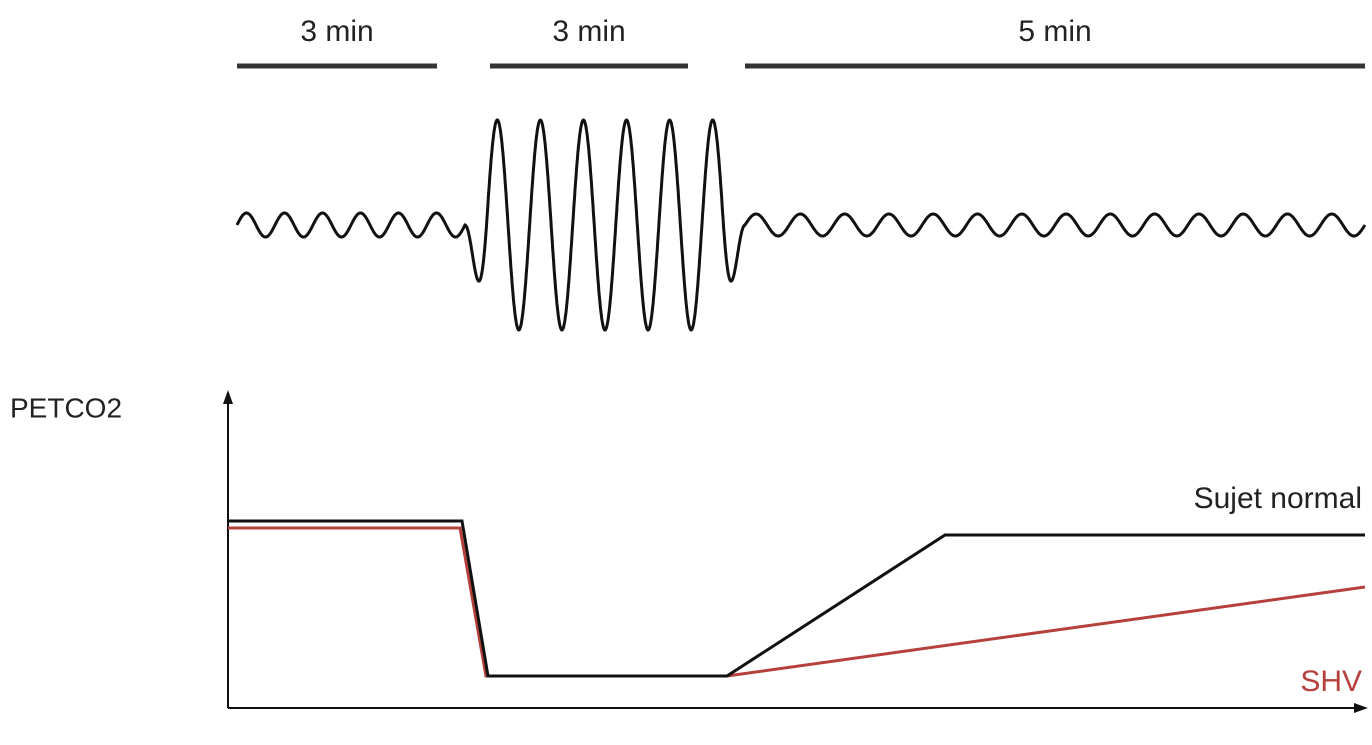 This screenshot has width=1372, height=745. What do you see at coordinates (228, 397) in the screenshot?
I see `y-axis-arrow` at bounding box center [228, 397].